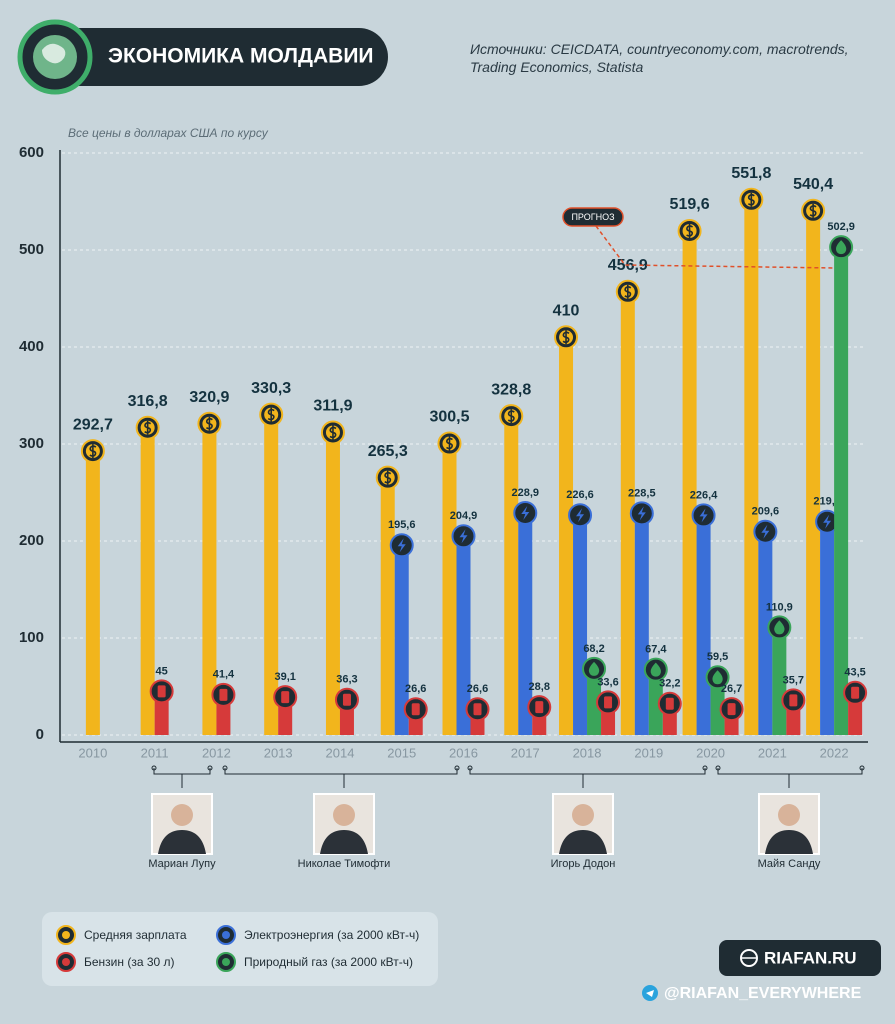 This screenshot has width=895, height=1024. What do you see at coordinates (224, 675) in the screenshot?
I see `value-label: 41,4` at bounding box center [224, 675].